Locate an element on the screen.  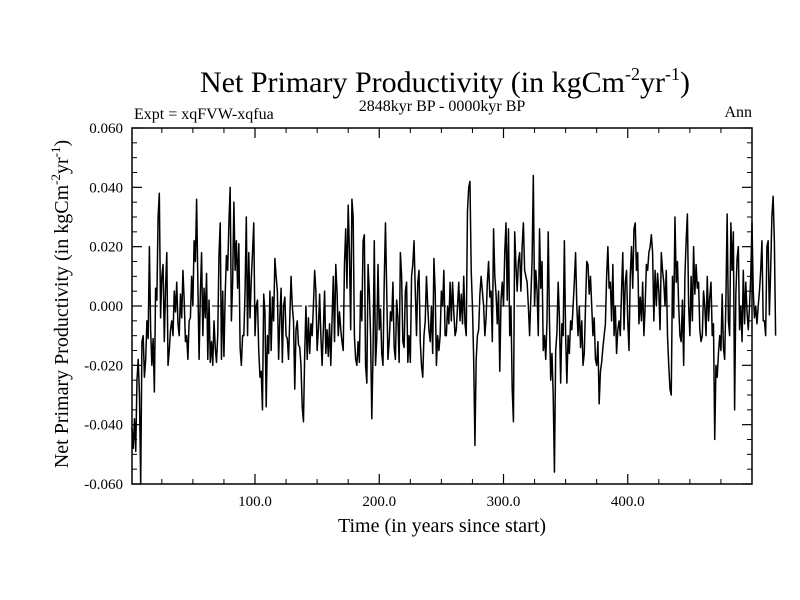
y-tick-label: -0.060 is located at coordinates (103, 485).